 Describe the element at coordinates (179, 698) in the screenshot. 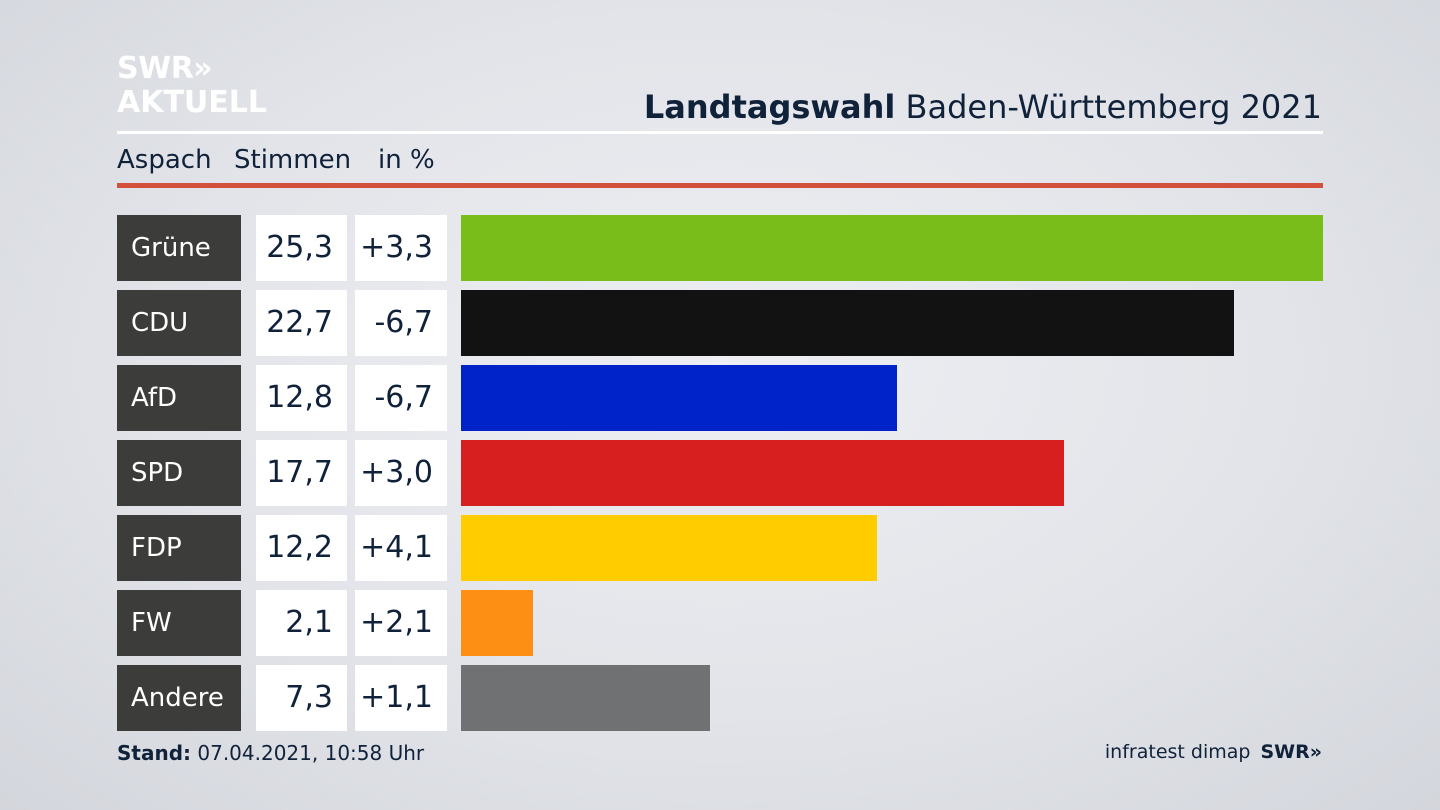

I see `party-label: Andere` at that location.